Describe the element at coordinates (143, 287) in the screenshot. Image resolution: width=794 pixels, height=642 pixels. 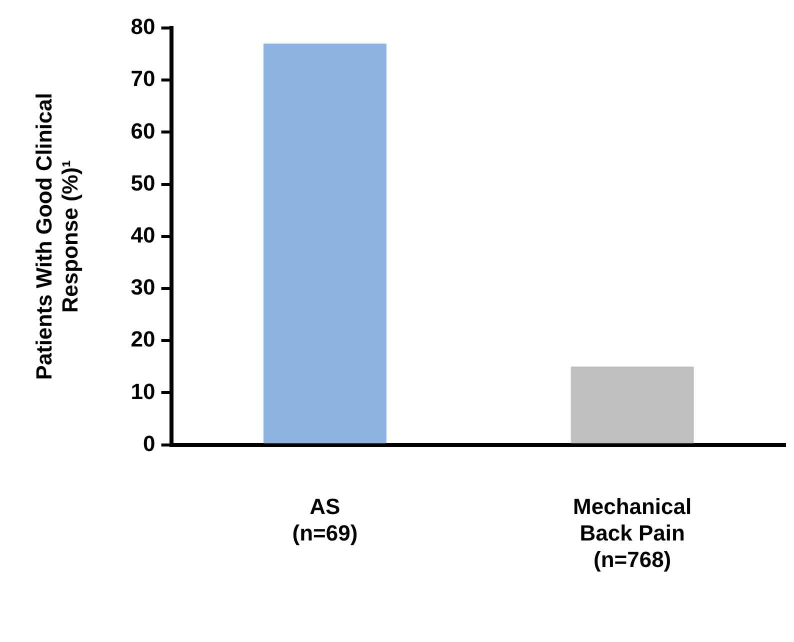
I see `y-tick-label: 30` at that location.